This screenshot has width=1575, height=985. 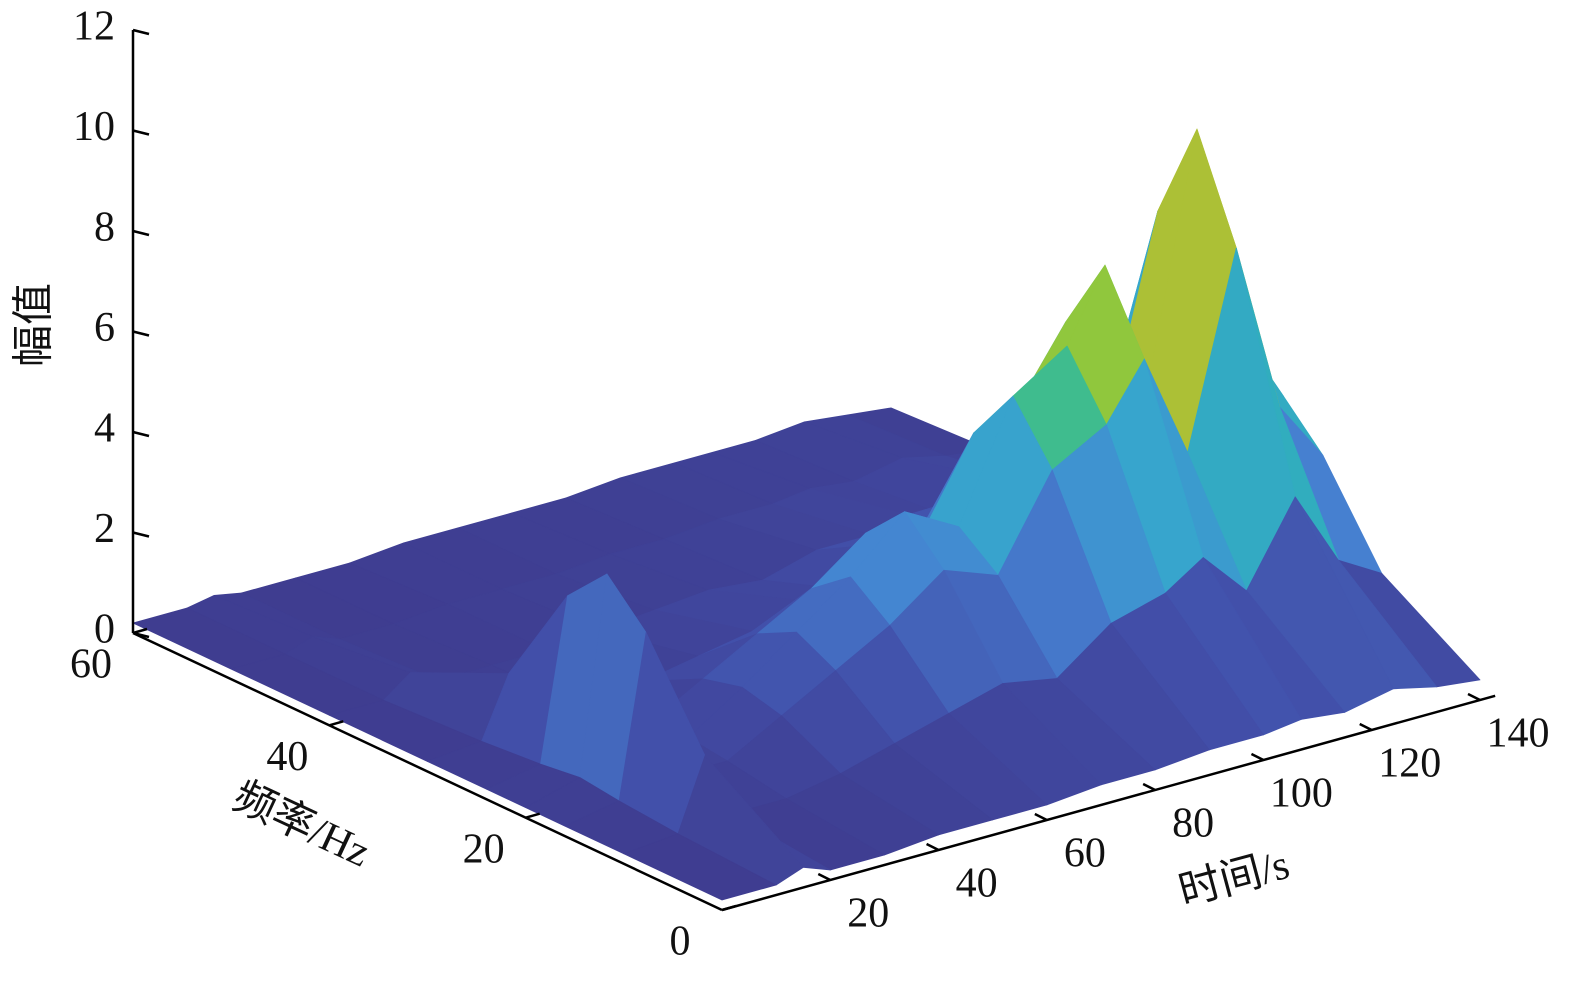 What do you see at coordinates (1108, 803) in the screenshot?
I see `x-axis` at bounding box center [1108, 803].